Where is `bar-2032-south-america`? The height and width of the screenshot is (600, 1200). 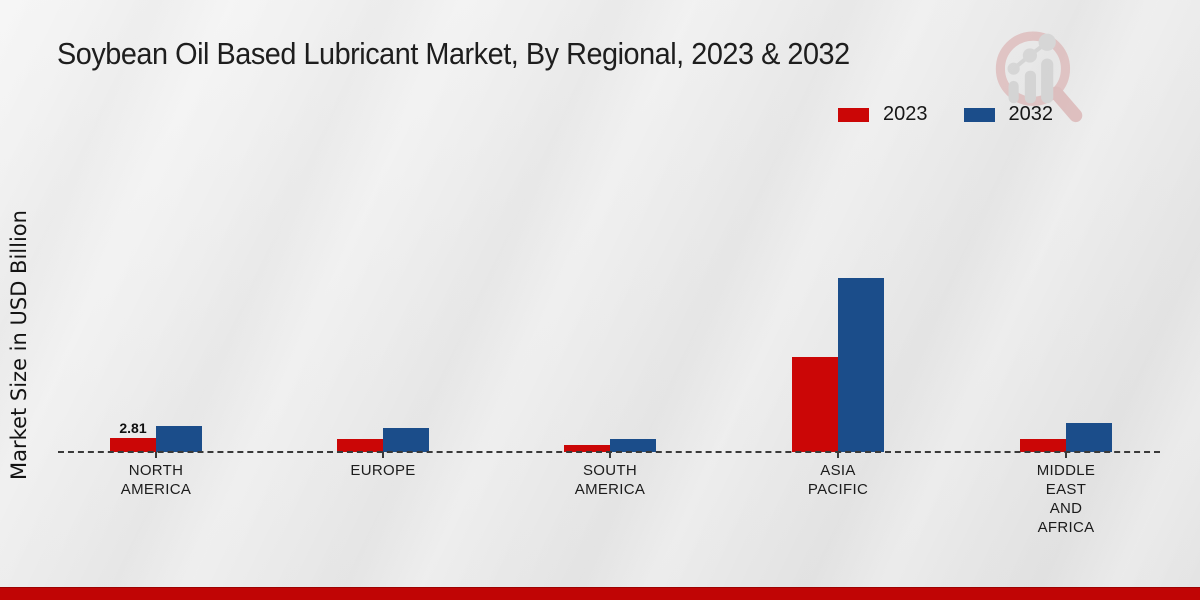
bar-2032-south-america is located at coordinates (633, 445).